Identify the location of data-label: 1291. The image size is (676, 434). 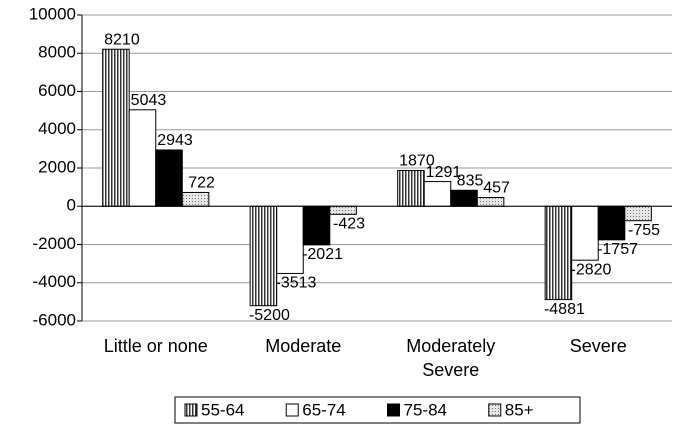
(444, 172).